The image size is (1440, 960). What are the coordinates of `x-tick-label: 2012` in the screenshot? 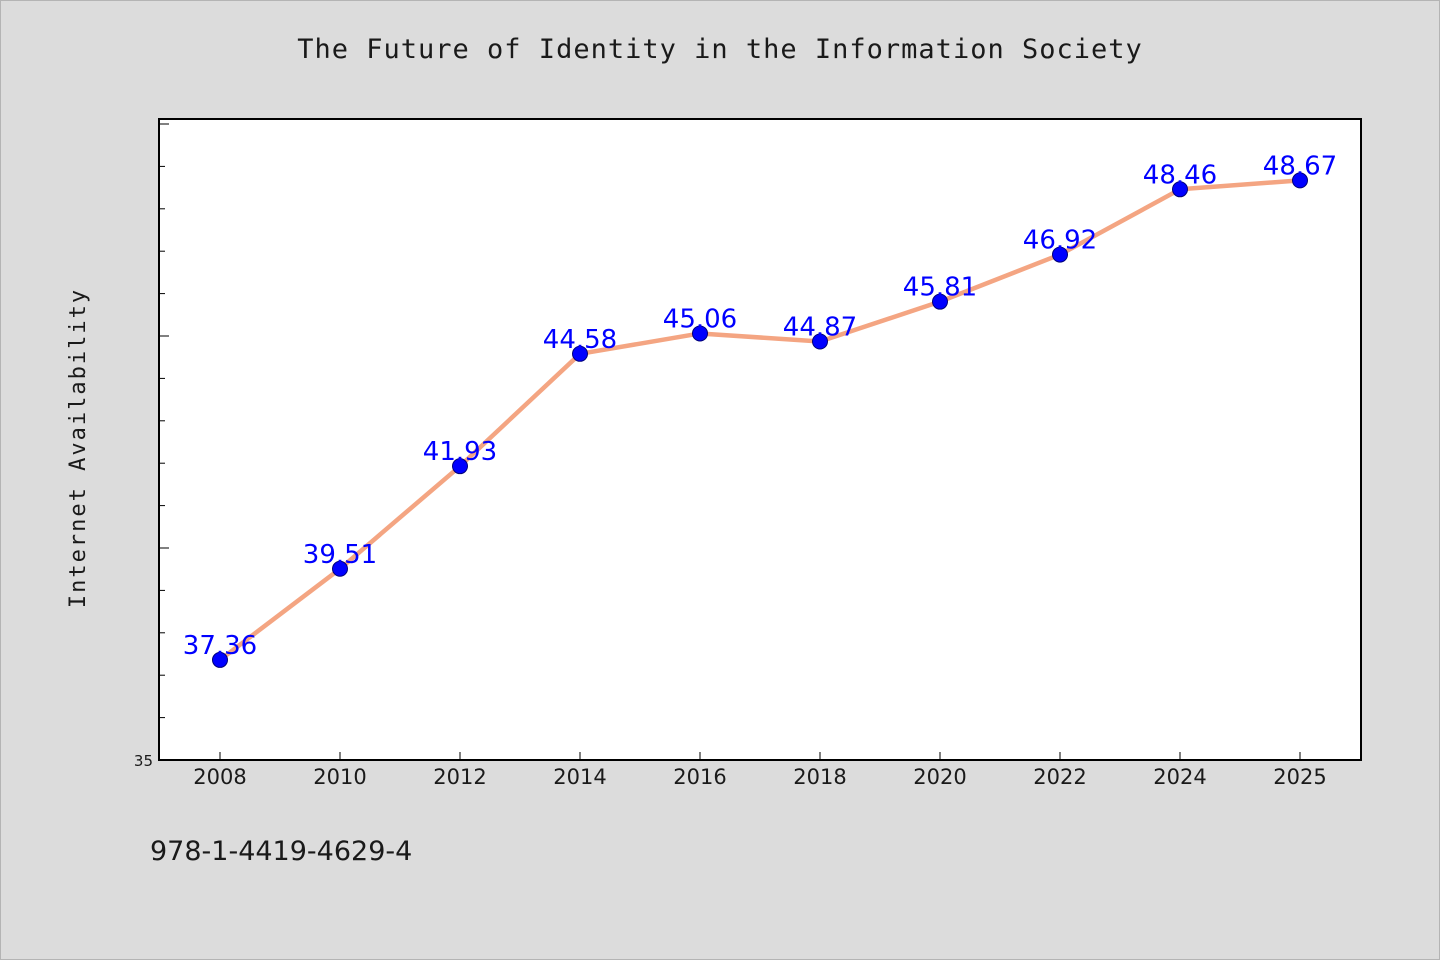 It's located at (459, 777).